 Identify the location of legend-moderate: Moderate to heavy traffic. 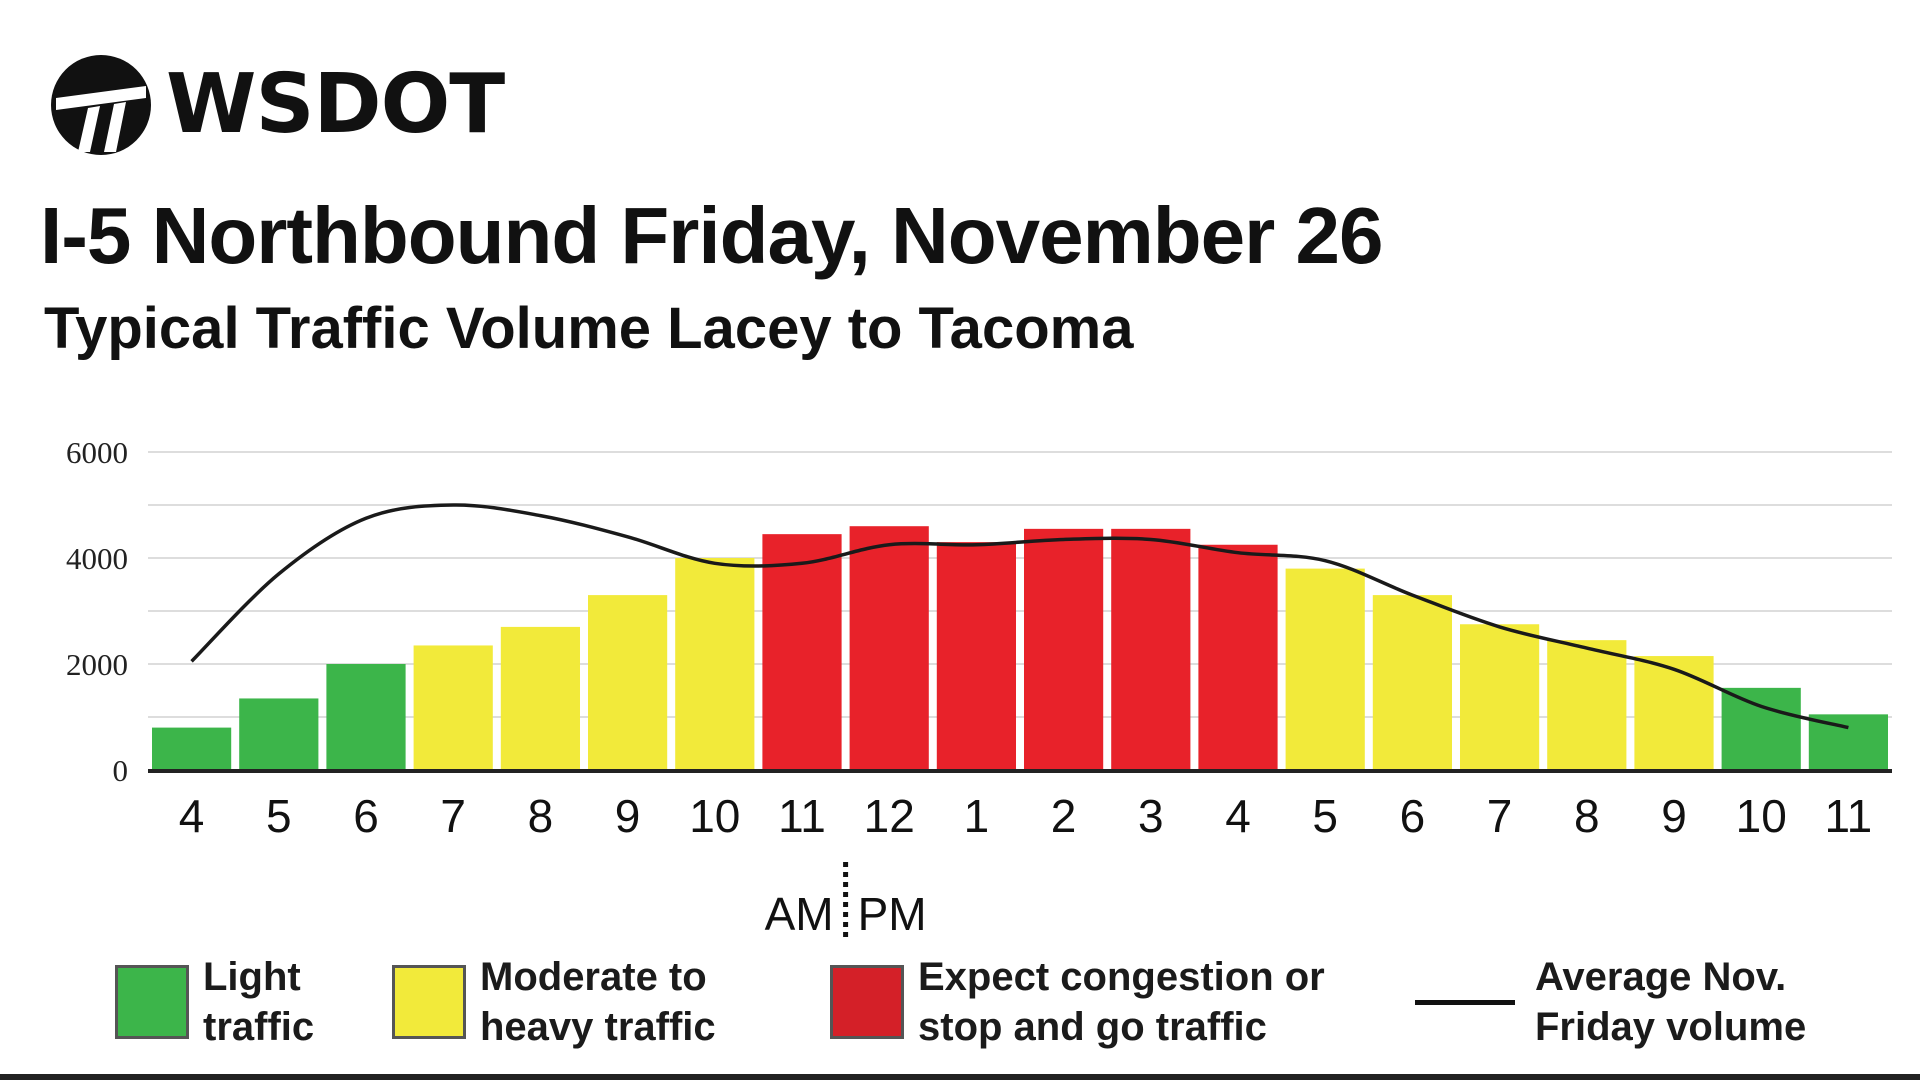
(586, 1002).